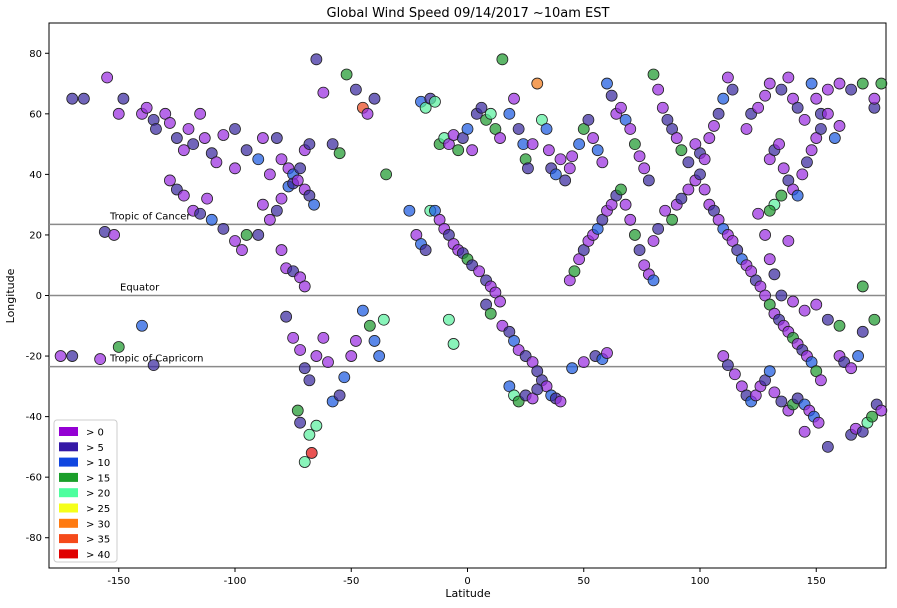 This screenshot has width=897, height=608. Describe the element at coordinates (98, 509) in the screenshot. I see `legend-label: > 25` at that location.